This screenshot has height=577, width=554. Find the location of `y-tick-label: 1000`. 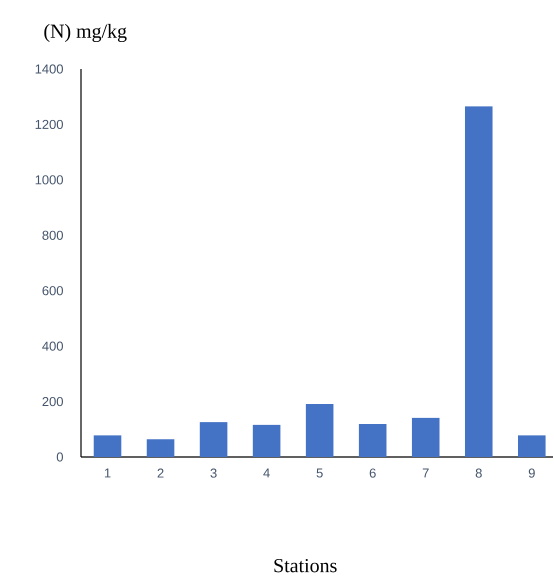

y-tick-label: 1000 is located at coordinates (50, 179).